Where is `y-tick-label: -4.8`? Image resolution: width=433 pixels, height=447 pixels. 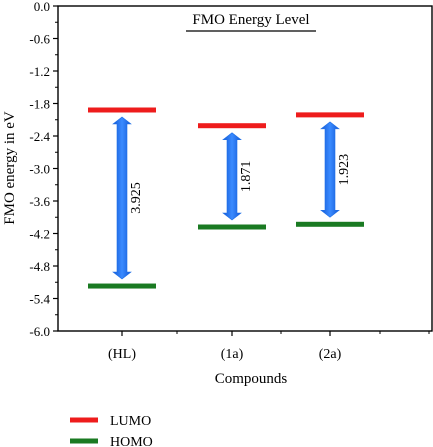 y-tick-label: -4.8 is located at coordinates (39, 266).